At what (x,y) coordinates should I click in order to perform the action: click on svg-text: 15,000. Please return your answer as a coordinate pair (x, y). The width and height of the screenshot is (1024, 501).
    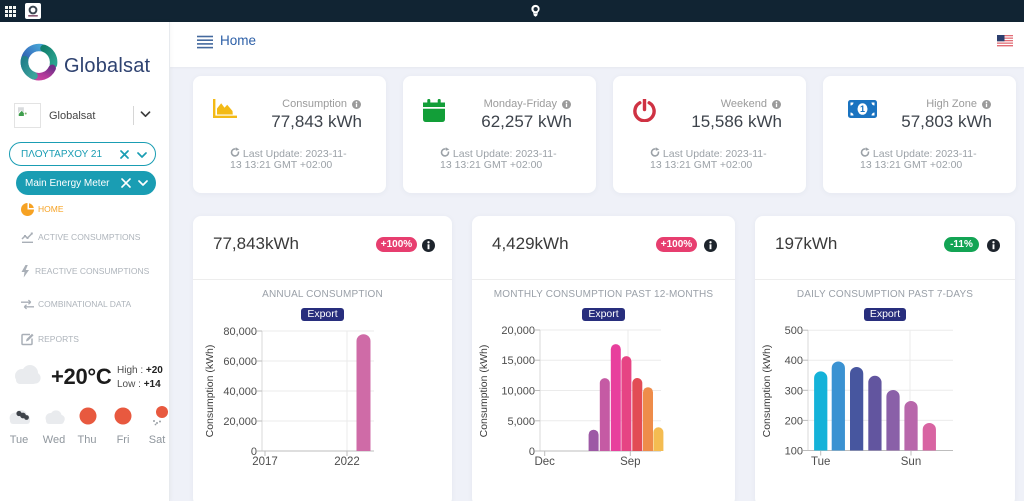
    Looking at the image, I should click on (518, 361).